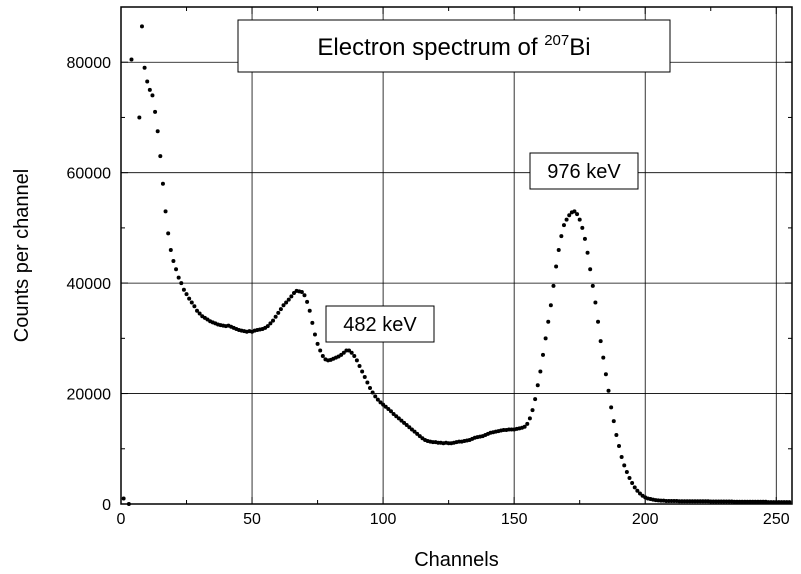 The image size is (801, 574). What do you see at coordinates (584, 171) in the screenshot?
I see `annotation-976-kev: 976 keV` at bounding box center [584, 171].